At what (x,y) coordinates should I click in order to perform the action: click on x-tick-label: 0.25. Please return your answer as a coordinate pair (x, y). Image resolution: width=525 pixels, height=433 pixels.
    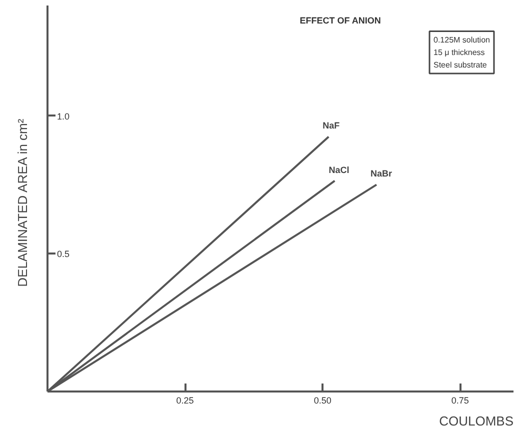
    Looking at the image, I should click on (185, 401).